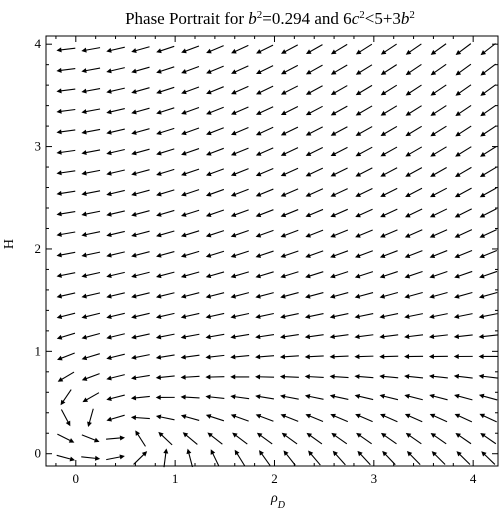 The image size is (504, 510). I want to click on x-tick-label: 1, so click(175, 478).